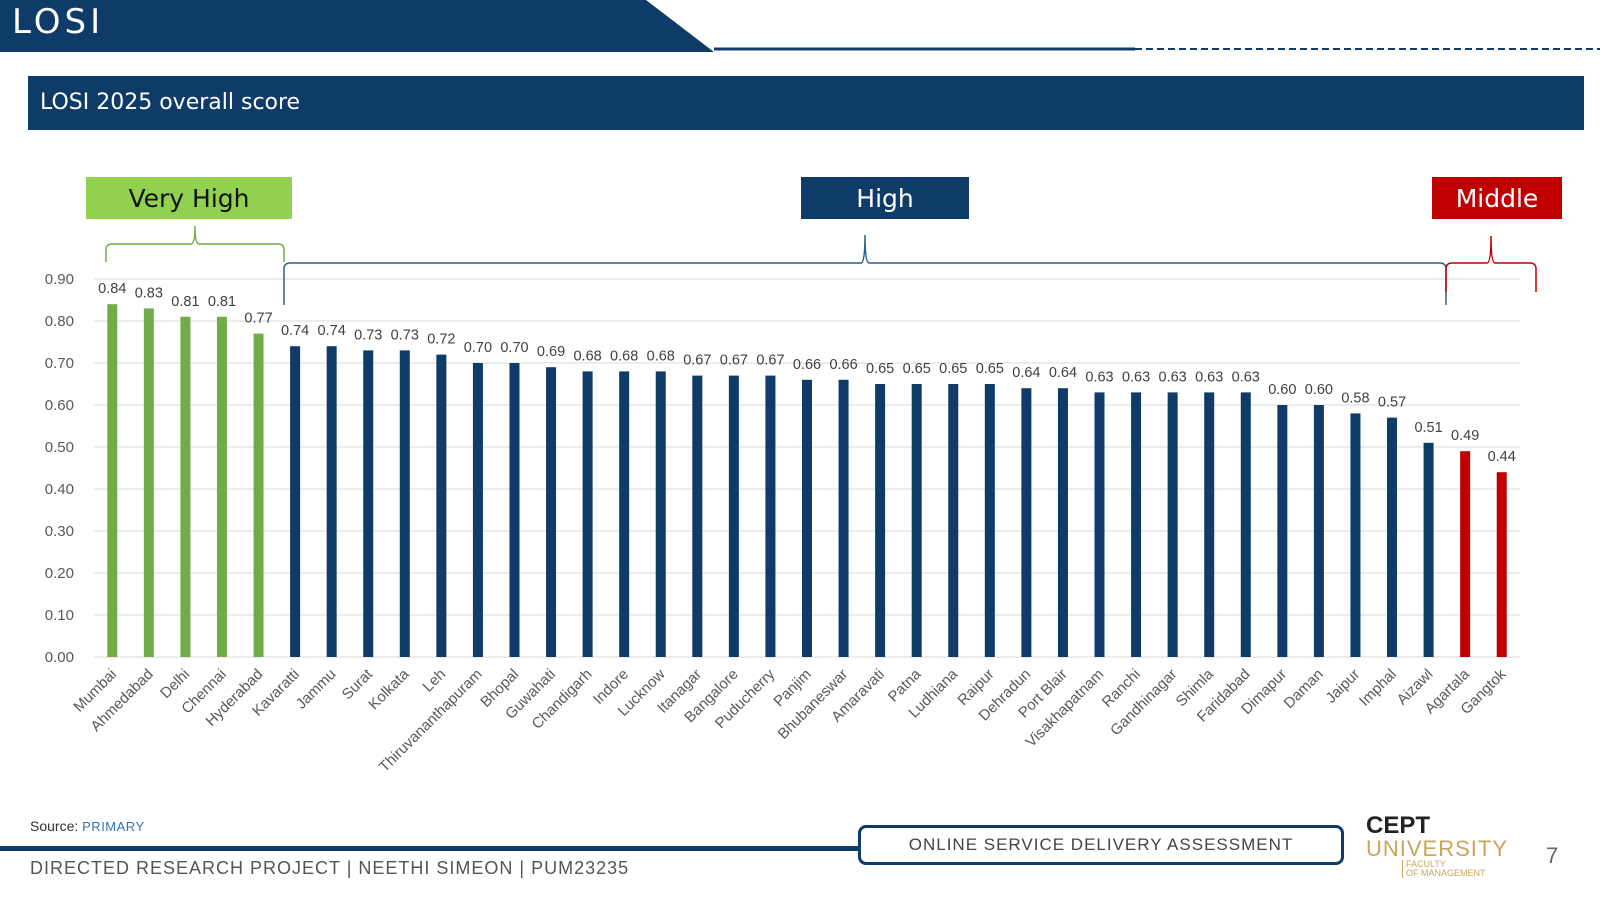 The image size is (1600, 900). What do you see at coordinates (195, 243) in the screenshot?
I see `very-high-bracket` at bounding box center [195, 243].